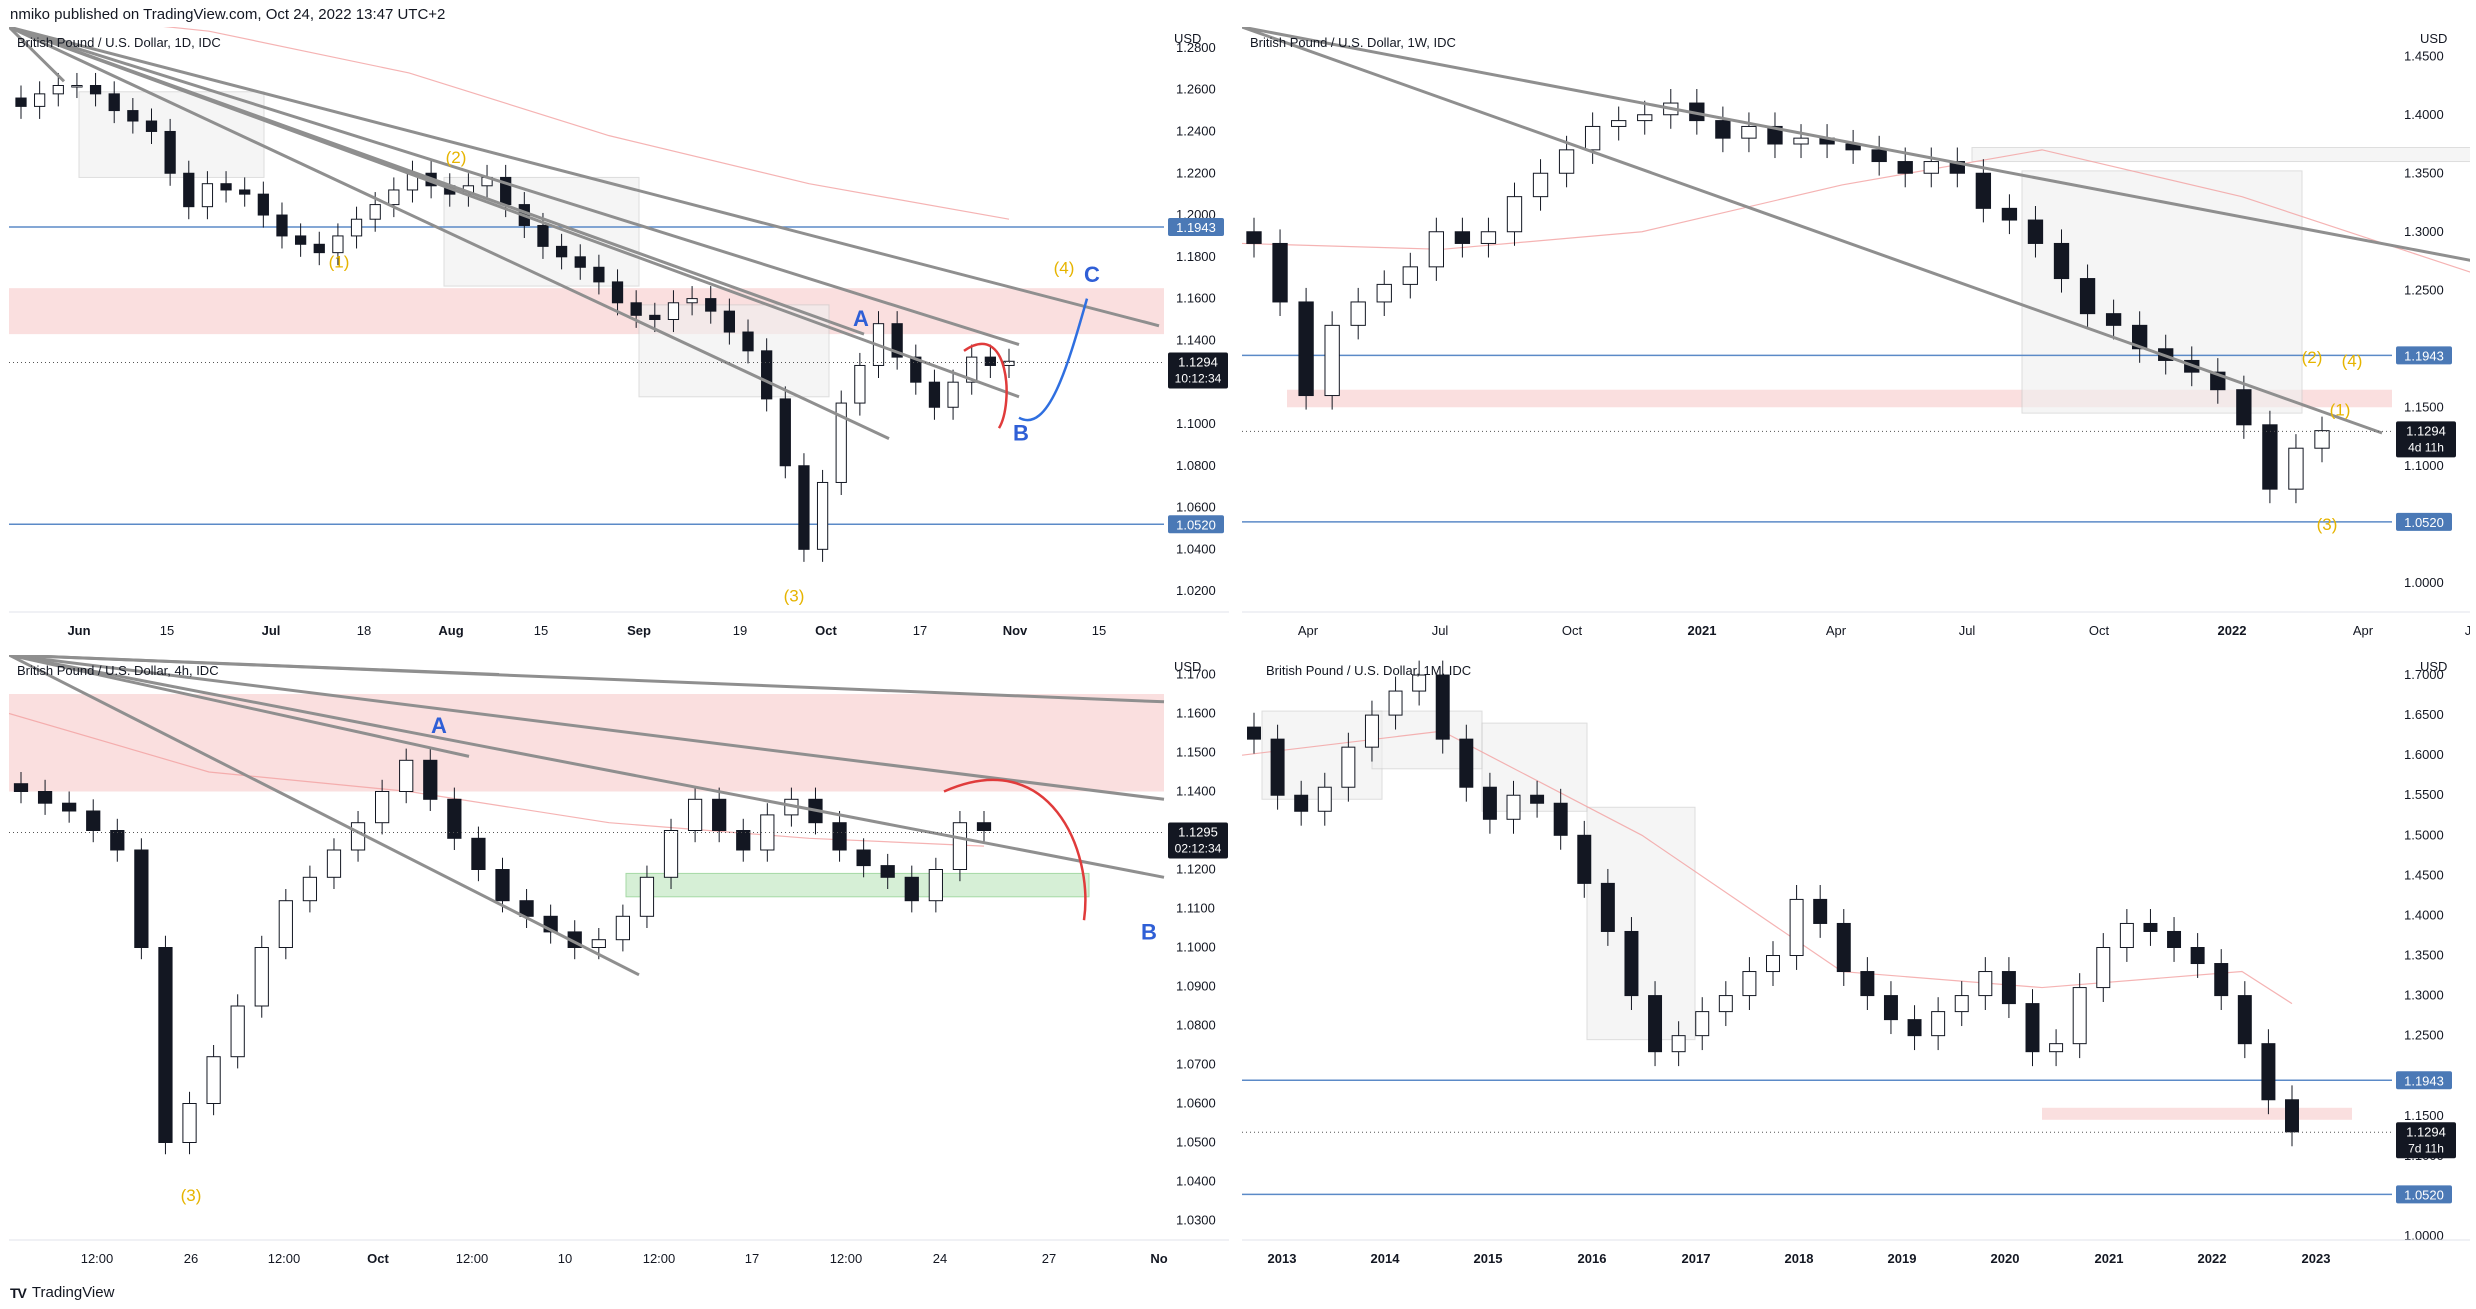  Describe the element at coordinates (191, 1258) in the screenshot. I see `x-tick-label: 26` at that location.